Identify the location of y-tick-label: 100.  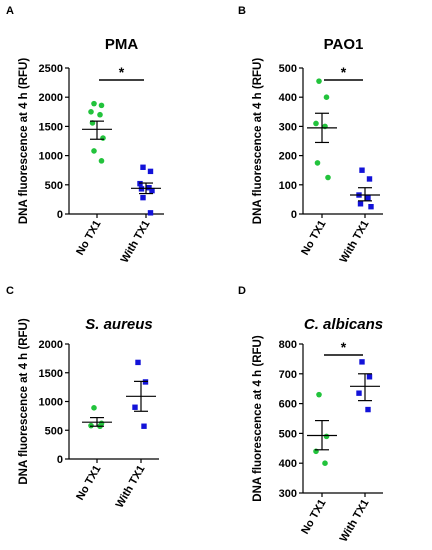
(288, 186).